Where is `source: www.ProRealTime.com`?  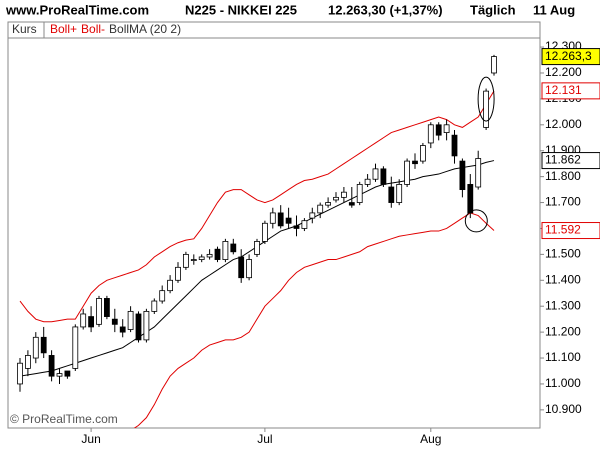 source: www.ProRealTime.com is located at coordinates (77, 9).